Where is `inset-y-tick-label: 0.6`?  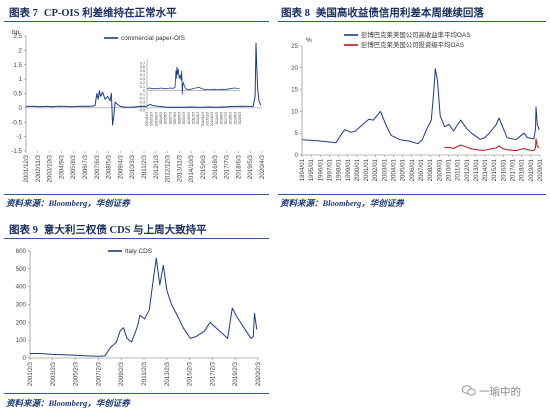 inset-y-tick-label: 0.6 is located at coordinates (142, 67).